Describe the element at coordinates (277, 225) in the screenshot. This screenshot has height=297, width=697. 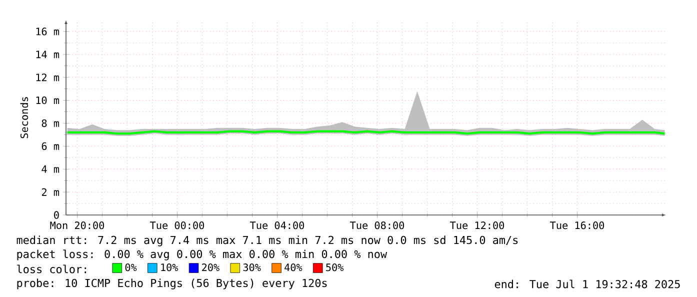
I see `x-tick-label: Tue 04:00` at that location.